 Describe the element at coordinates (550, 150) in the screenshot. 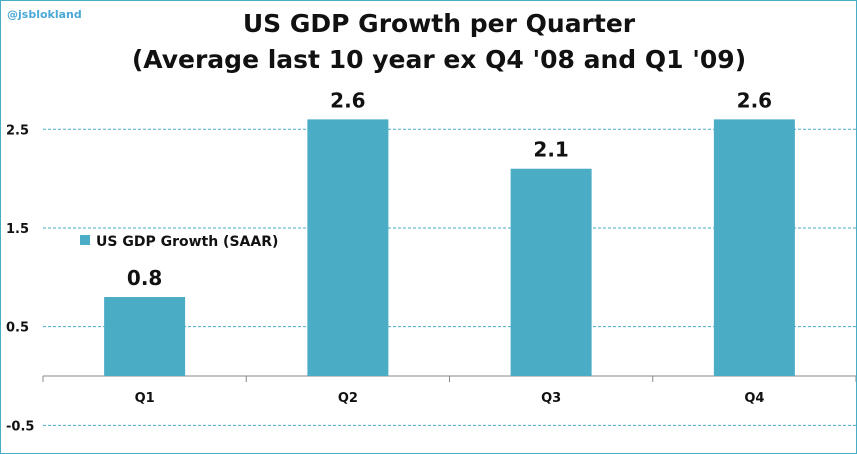

I see `data-label: 2.1` at that location.